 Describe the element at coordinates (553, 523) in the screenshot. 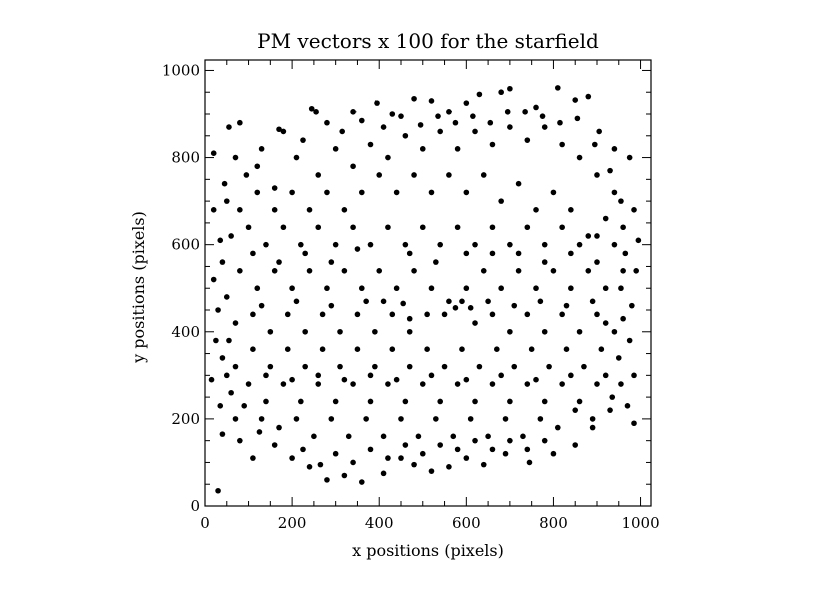

I see `x-tick-label: 800` at that location.